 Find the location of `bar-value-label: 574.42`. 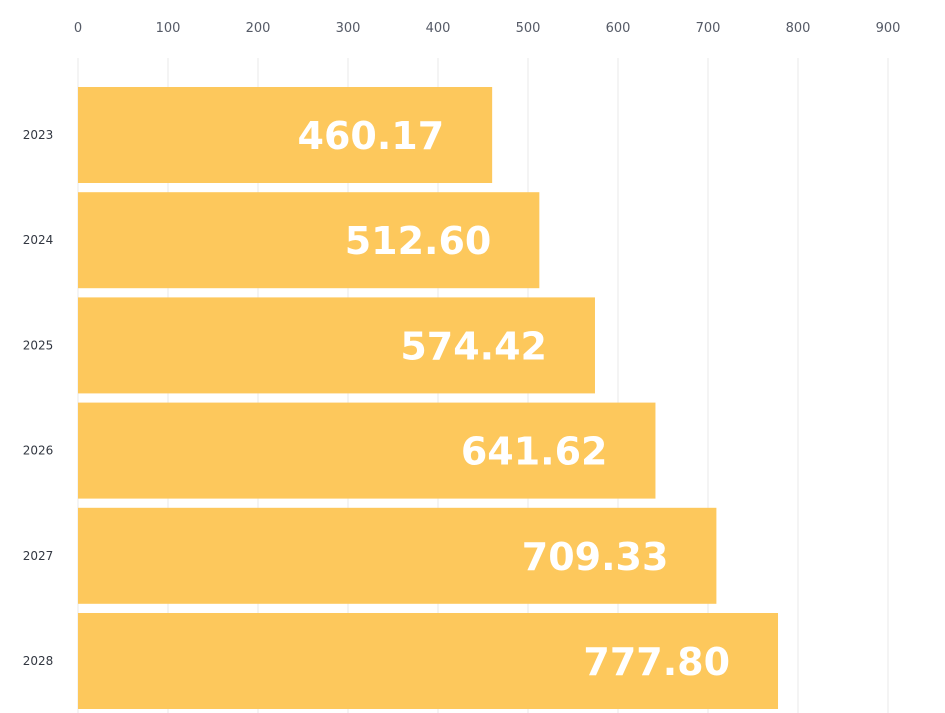

bar-value-label: 574.42 is located at coordinates (473, 346).